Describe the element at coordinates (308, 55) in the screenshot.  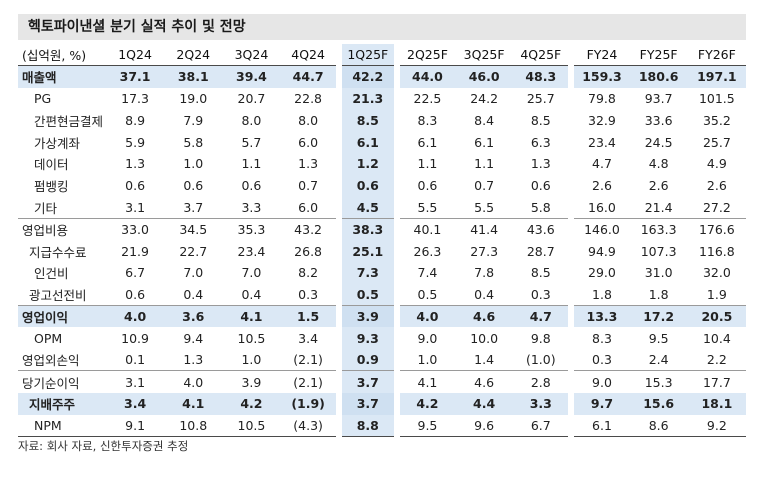
I see `column-header: 4Q24` at that location.